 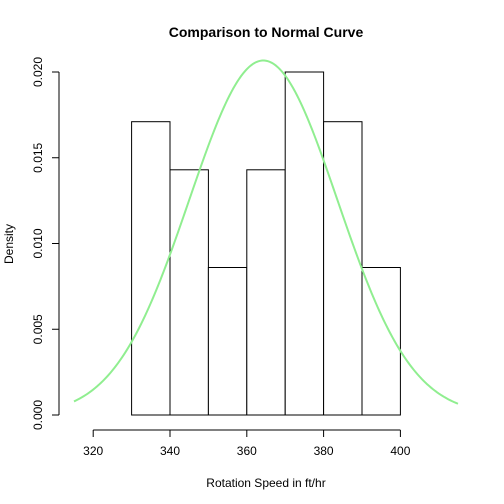 I want to click on x-tick-label-0: 320, so click(x=93, y=451).